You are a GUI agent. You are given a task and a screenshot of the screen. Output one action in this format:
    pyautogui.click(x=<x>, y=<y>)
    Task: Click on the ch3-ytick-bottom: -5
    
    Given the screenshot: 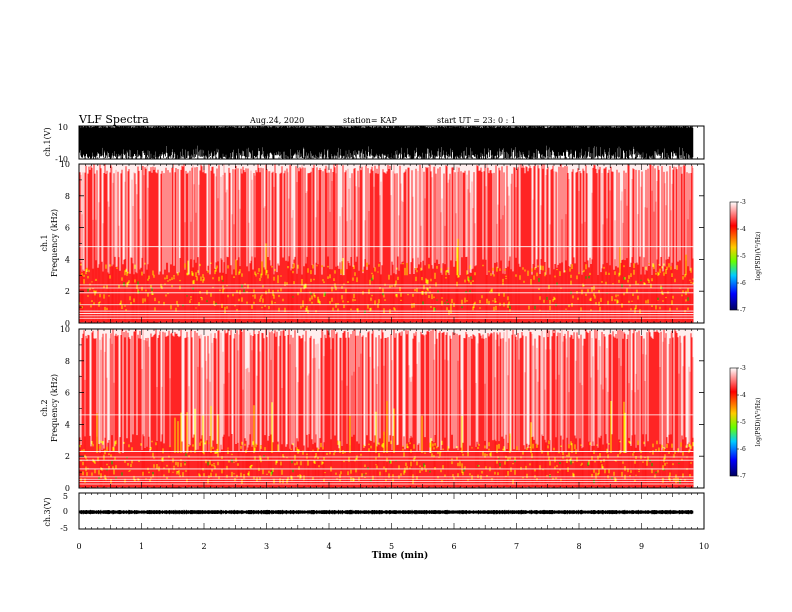 What is the action you would take?
    pyautogui.click(x=64, y=528)
    